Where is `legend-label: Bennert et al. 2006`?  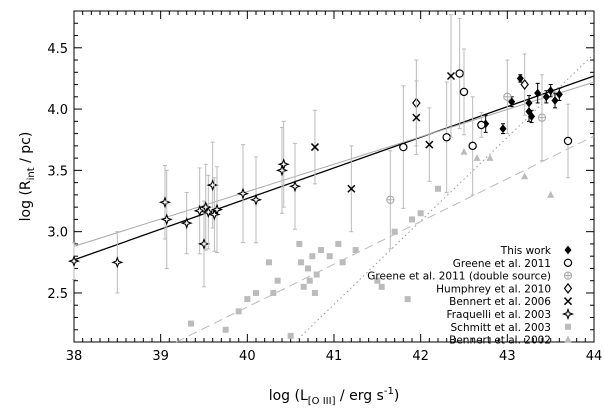
legend-label: Bennert et al. 2006 is located at coordinates (500, 302).